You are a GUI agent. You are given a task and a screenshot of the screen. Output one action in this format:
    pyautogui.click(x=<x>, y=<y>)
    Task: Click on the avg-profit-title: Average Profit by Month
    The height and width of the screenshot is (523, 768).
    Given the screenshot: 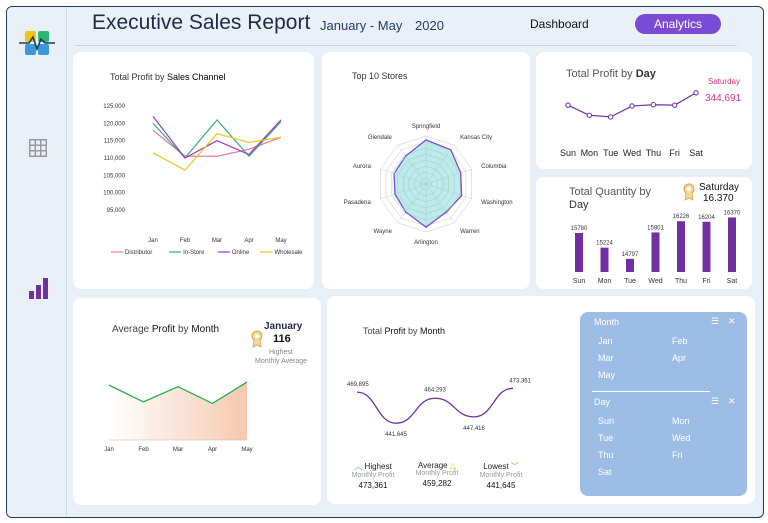 What is the action you would take?
    pyautogui.click(x=166, y=329)
    